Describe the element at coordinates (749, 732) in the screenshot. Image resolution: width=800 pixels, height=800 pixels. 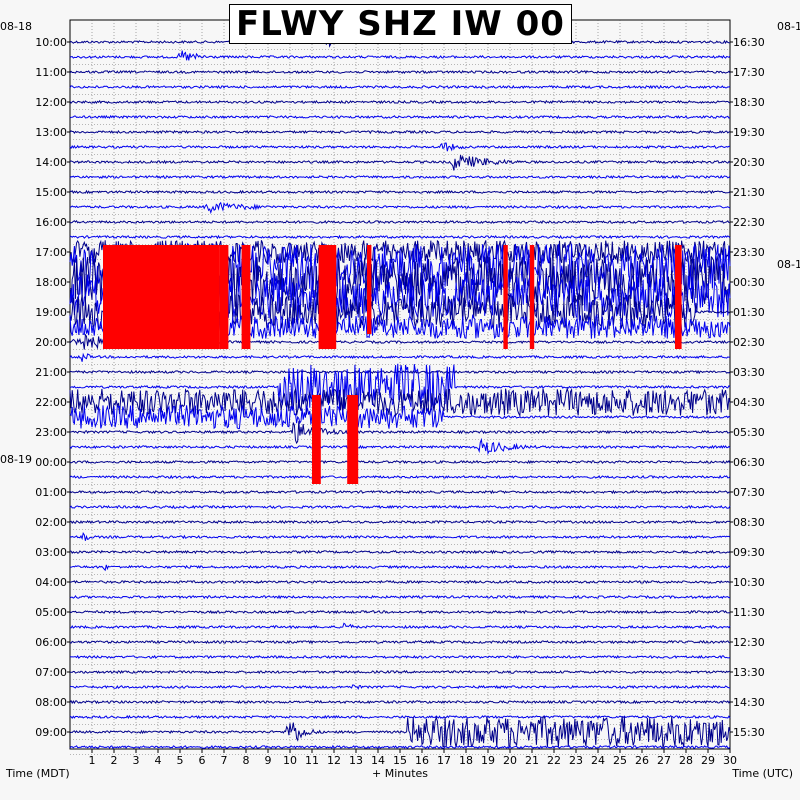
I see `right-hour-label: 15:30` at that location.